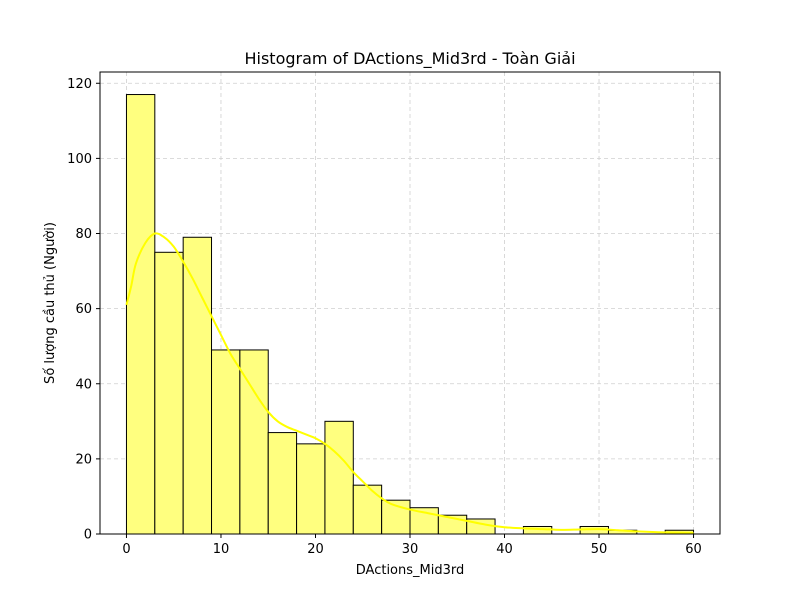 This screenshot has width=800, height=600. Describe the element at coordinates (504, 549) in the screenshot. I see `x-tick-label: 40` at that location.